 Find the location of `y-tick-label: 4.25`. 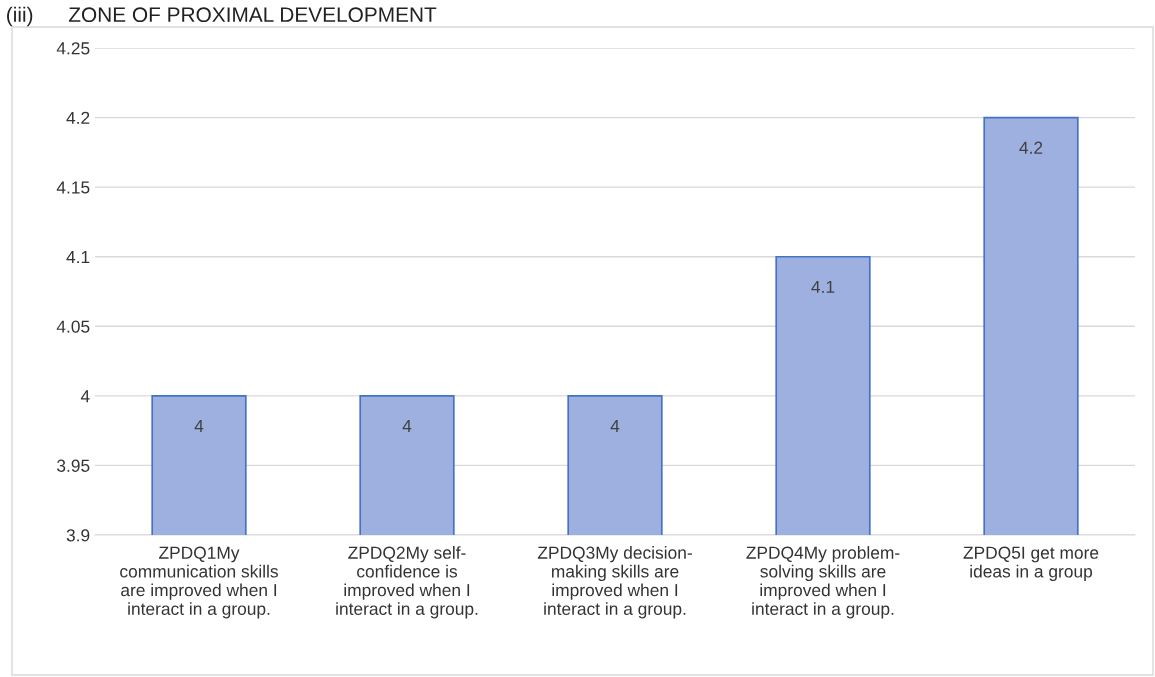

y-tick-label: 4.25 is located at coordinates (73, 48).